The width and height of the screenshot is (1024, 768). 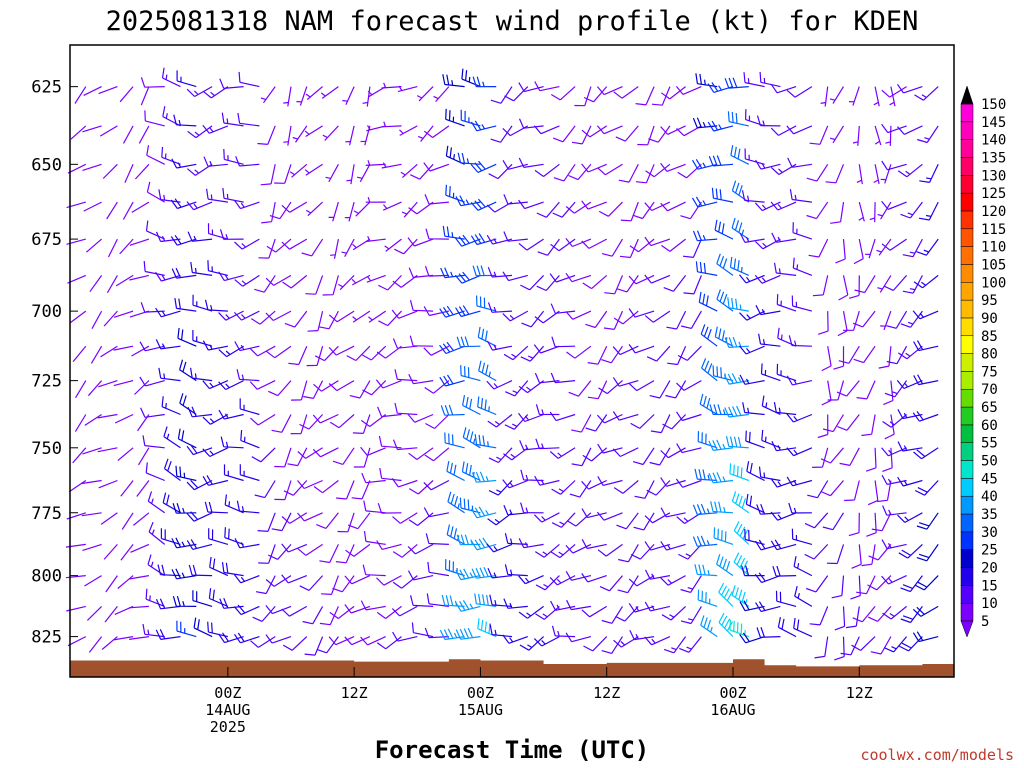 What do you see at coordinates (46, 638) in the screenshot?
I see `y-axis-tick-label: 825` at bounding box center [46, 638].